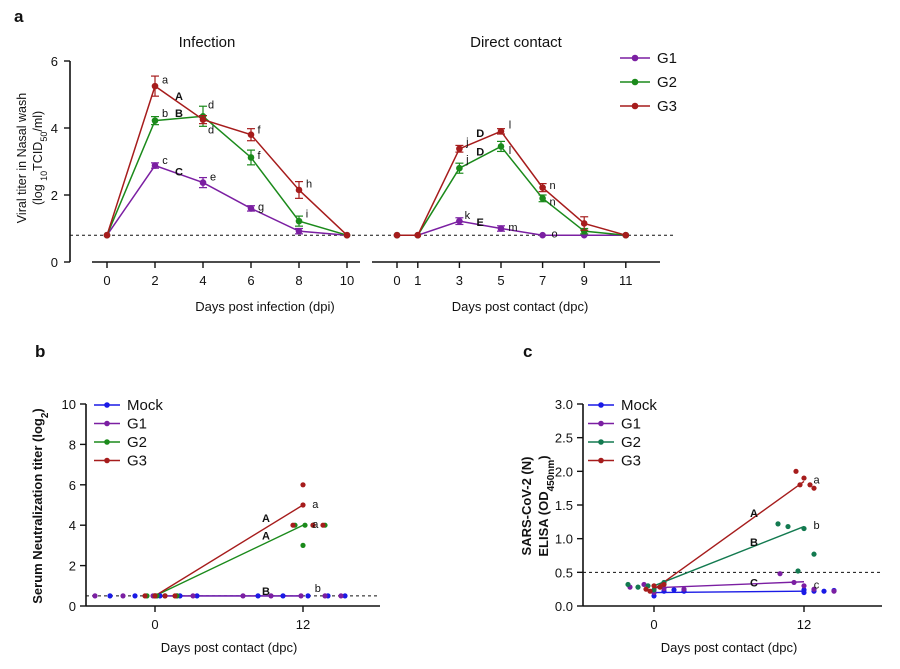 This screenshot has width=900, height=669. What do you see at coordinates (202, 280) in the screenshot?
I see `x-tick-label-infection: 4` at bounding box center [202, 280].